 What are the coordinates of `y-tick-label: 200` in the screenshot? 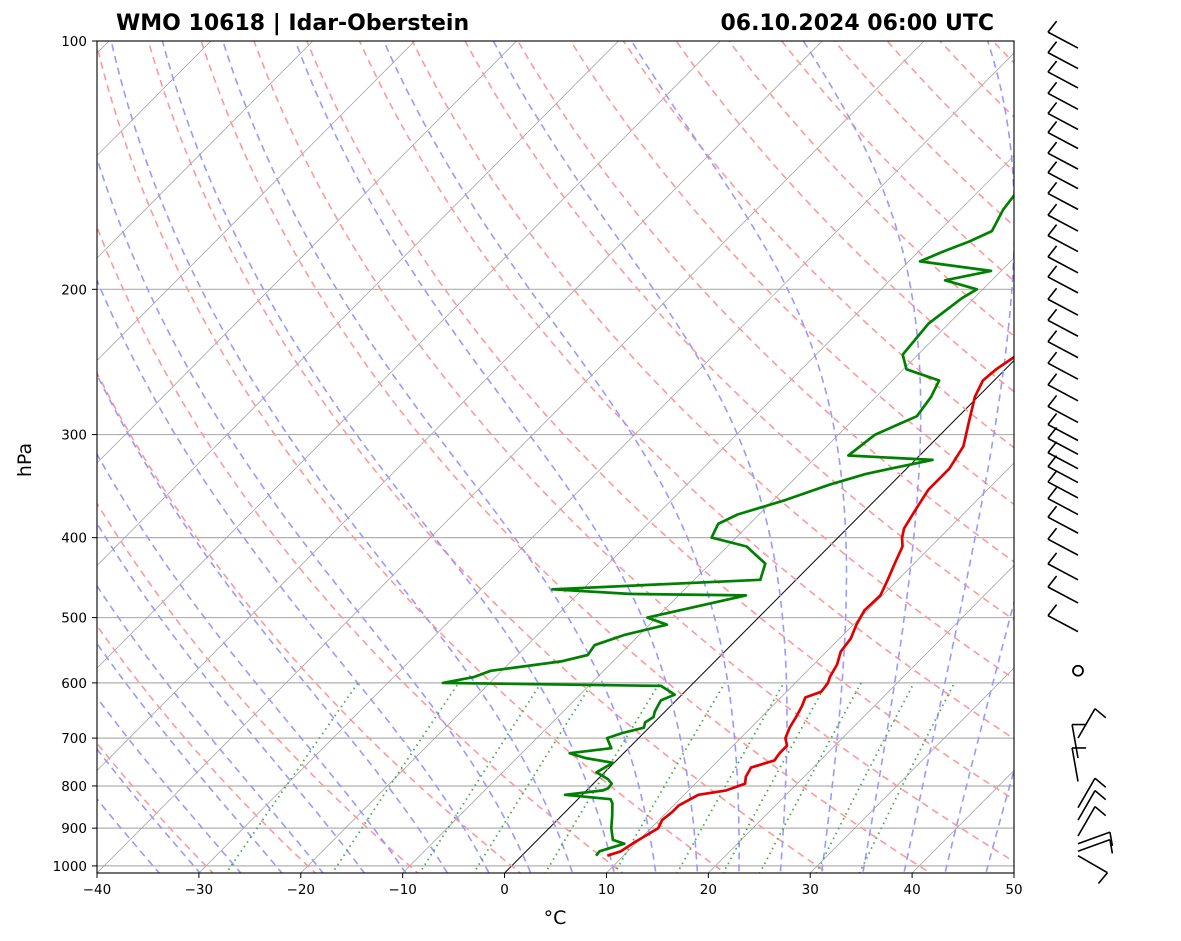 It's located at (74, 290).